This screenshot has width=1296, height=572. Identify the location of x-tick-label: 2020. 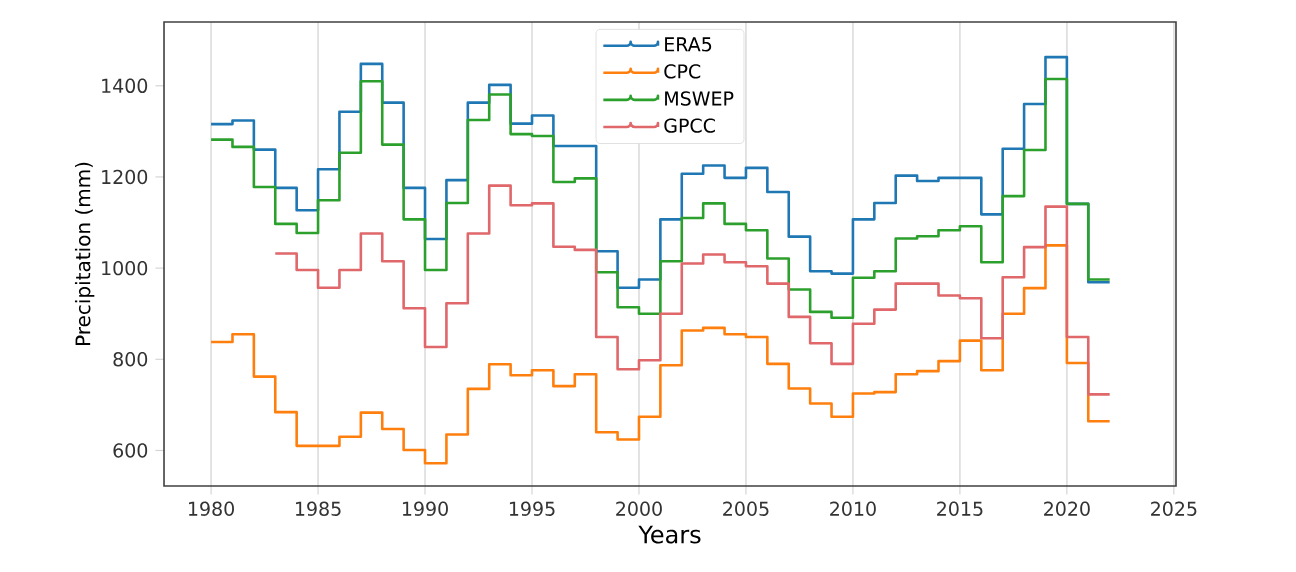
(1067, 508).